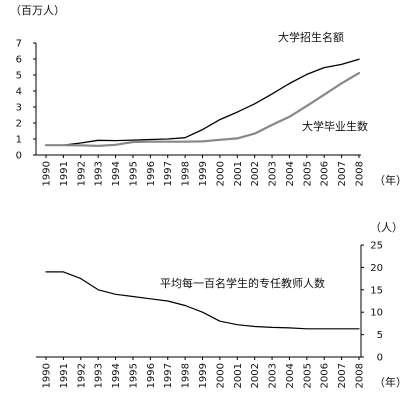 This screenshot has height=408, width=409. What do you see at coordinates (290, 173) in the screenshot?
I see `top-x-tick-label: 2004` at bounding box center [290, 173].